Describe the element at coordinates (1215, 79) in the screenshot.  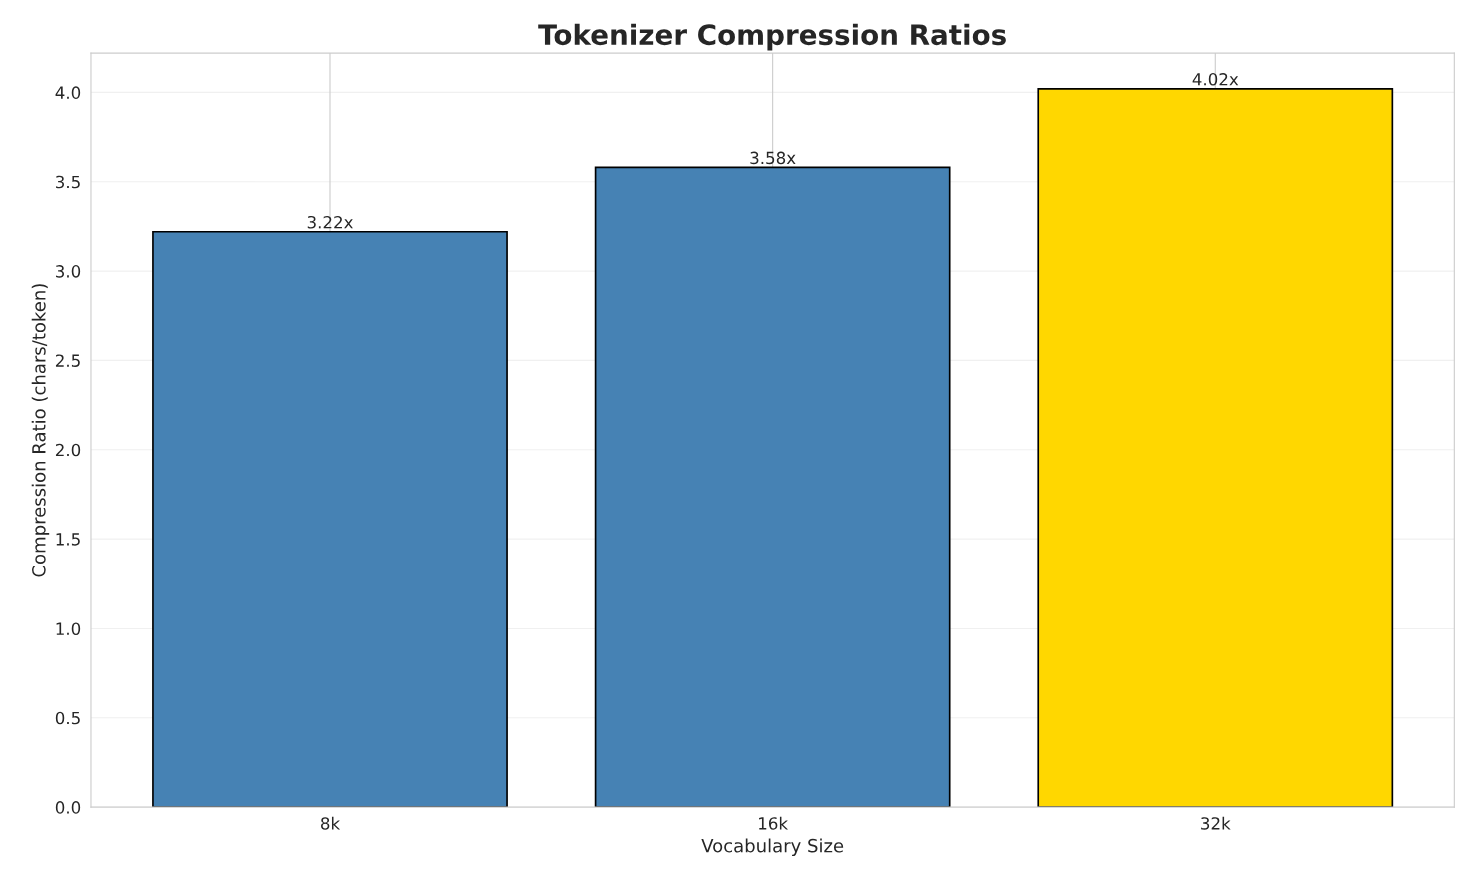
I see `data-label: 4.02x` at that location.